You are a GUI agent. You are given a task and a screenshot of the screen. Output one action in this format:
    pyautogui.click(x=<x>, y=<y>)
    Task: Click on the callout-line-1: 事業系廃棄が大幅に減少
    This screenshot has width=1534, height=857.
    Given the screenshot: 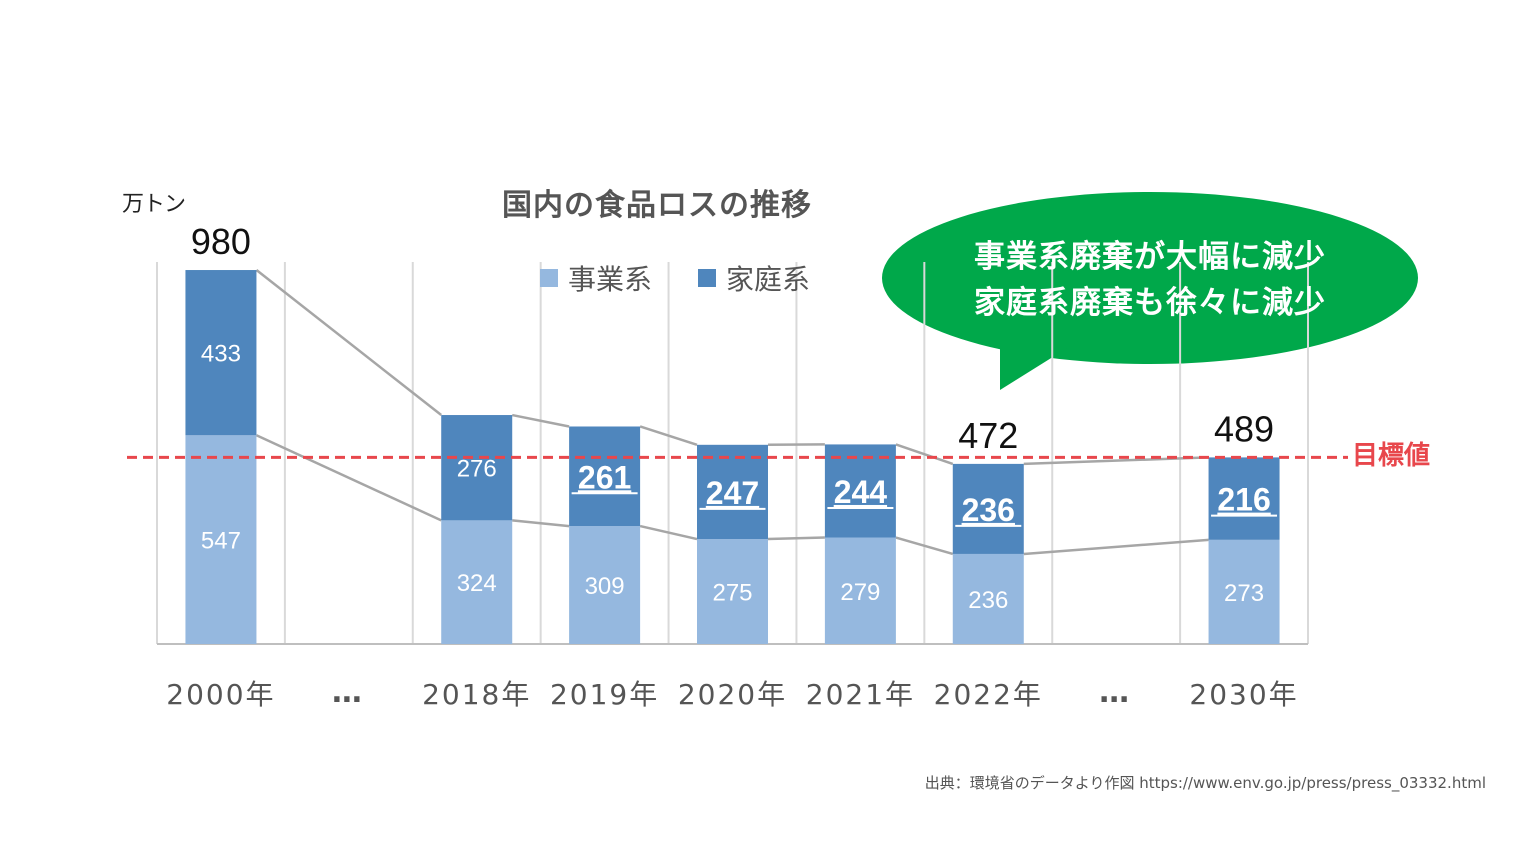 What is the action you would take?
    pyautogui.click(x=1150, y=257)
    